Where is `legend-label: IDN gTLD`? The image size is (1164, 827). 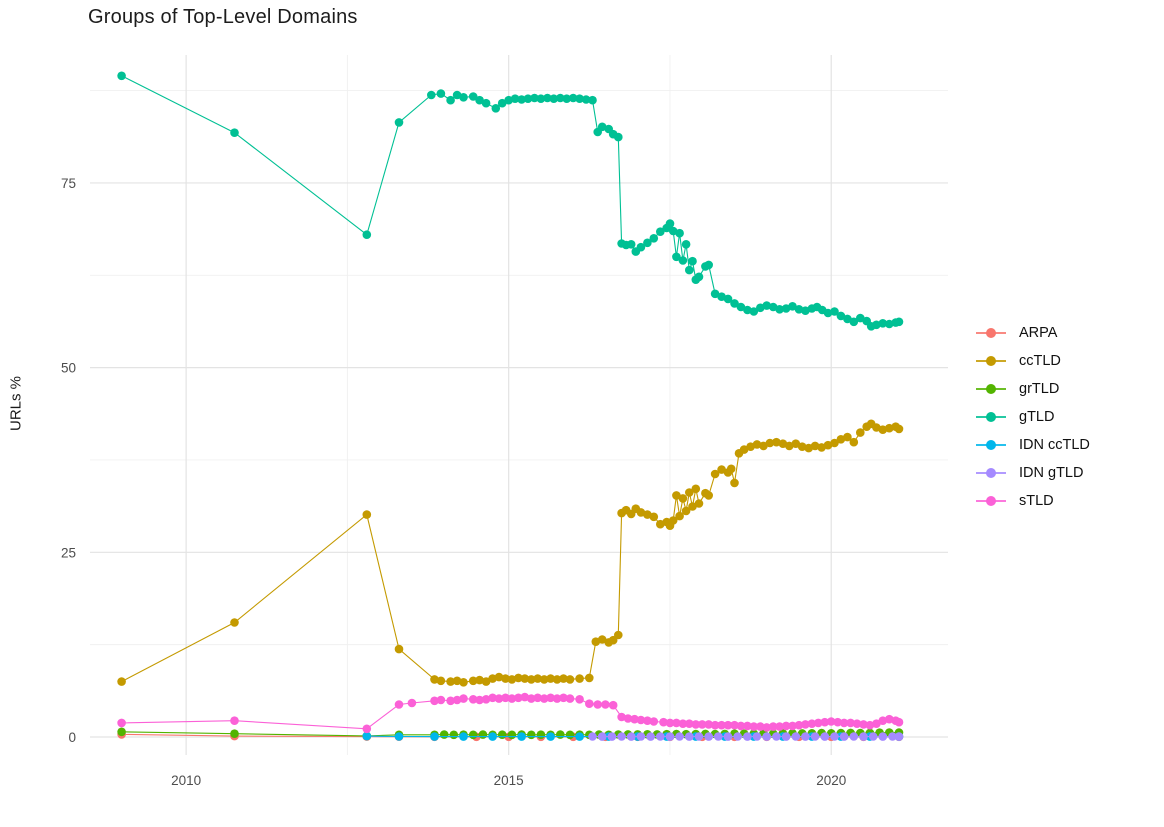 legend-label: IDN gTLD is located at coordinates (1051, 472).